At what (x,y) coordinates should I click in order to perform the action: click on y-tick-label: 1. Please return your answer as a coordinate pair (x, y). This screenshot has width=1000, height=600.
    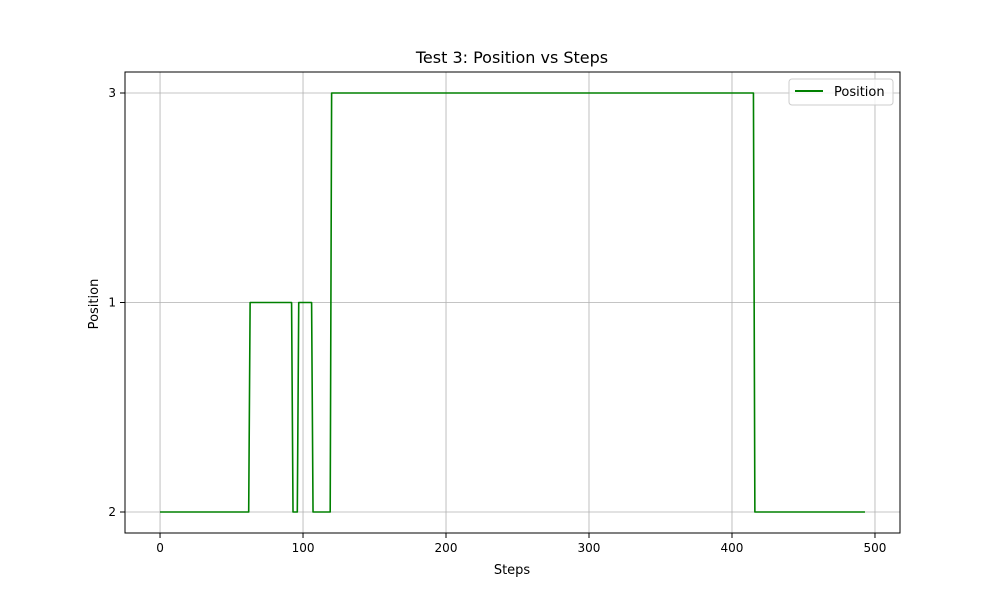
    Looking at the image, I should click on (112, 303).